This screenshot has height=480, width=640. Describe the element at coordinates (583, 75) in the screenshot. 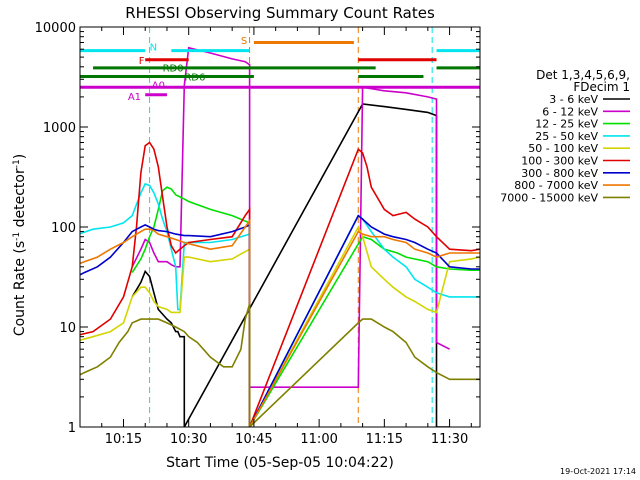

I see `legend-header-1: Det 1,3,4,5,6,9,` at that location.